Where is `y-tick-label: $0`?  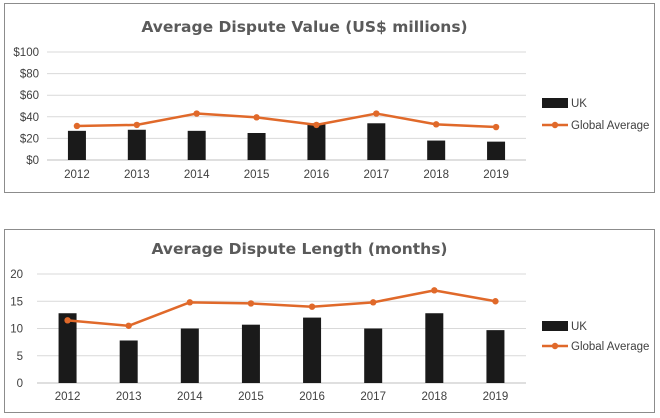
y-tick-label: $0 is located at coordinates (32, 161).